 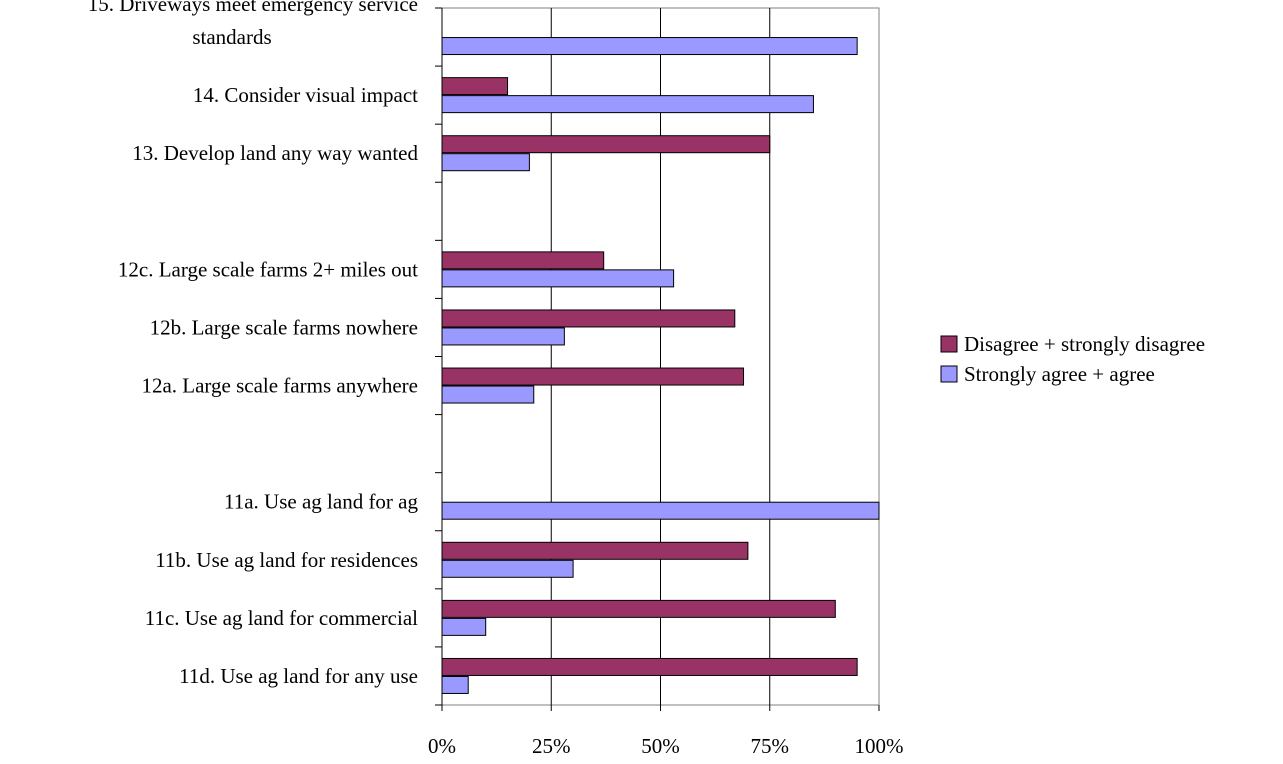 What do you see at coordinates (279, 386) in the screenshot?
I see `category-label: 12a. Large scale farms anywhere` at bounding box center [279, 386].